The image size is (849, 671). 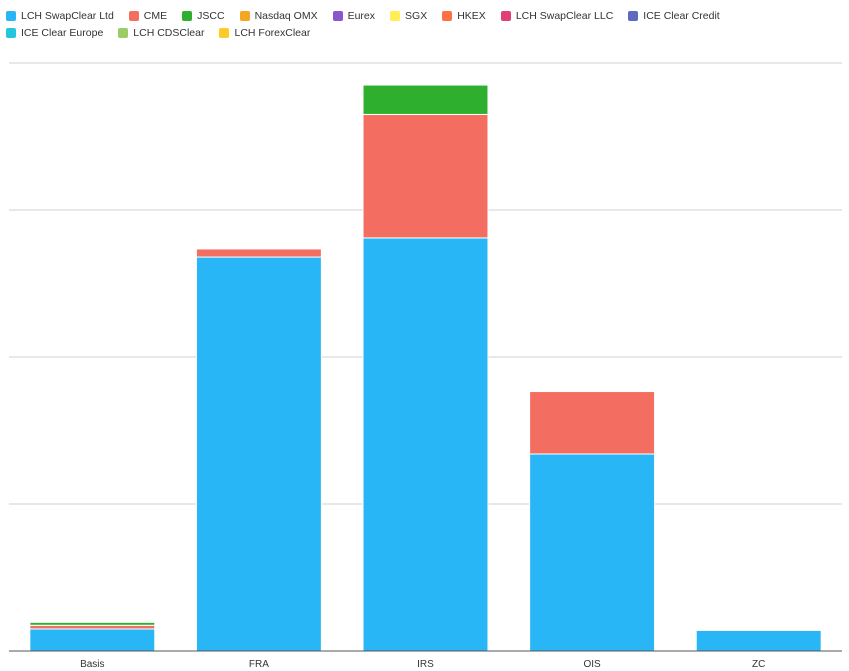 I want to click on legend-label: Nasdaq OMX, so click(x=286, y=16).